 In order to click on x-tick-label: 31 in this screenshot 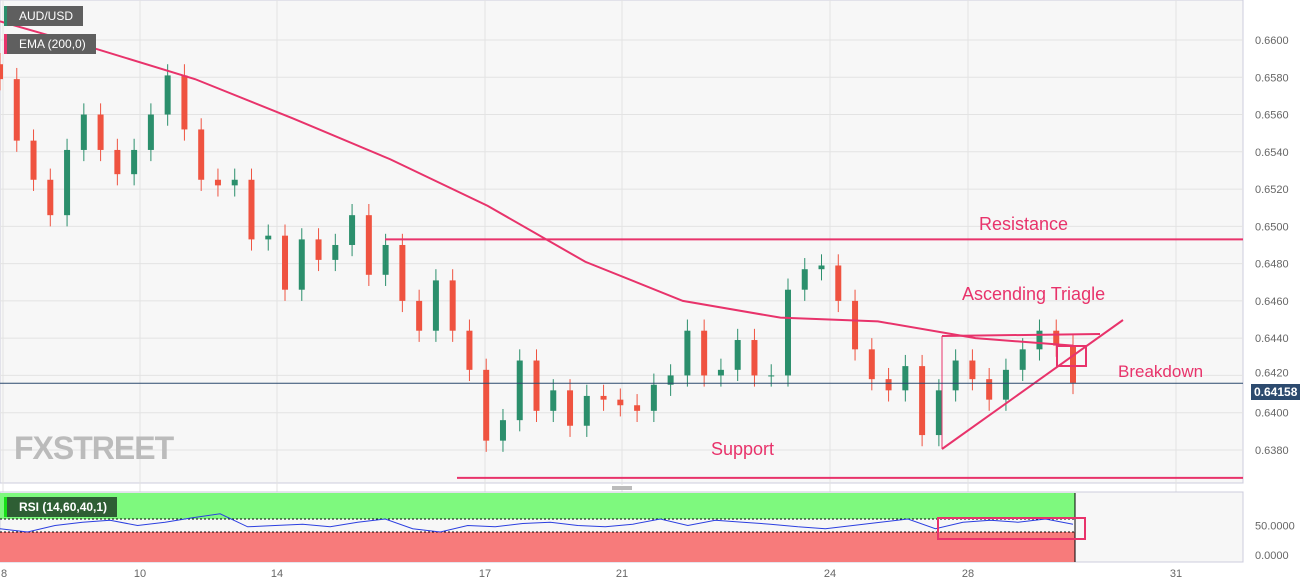, I will do `click(1176, 574)`.